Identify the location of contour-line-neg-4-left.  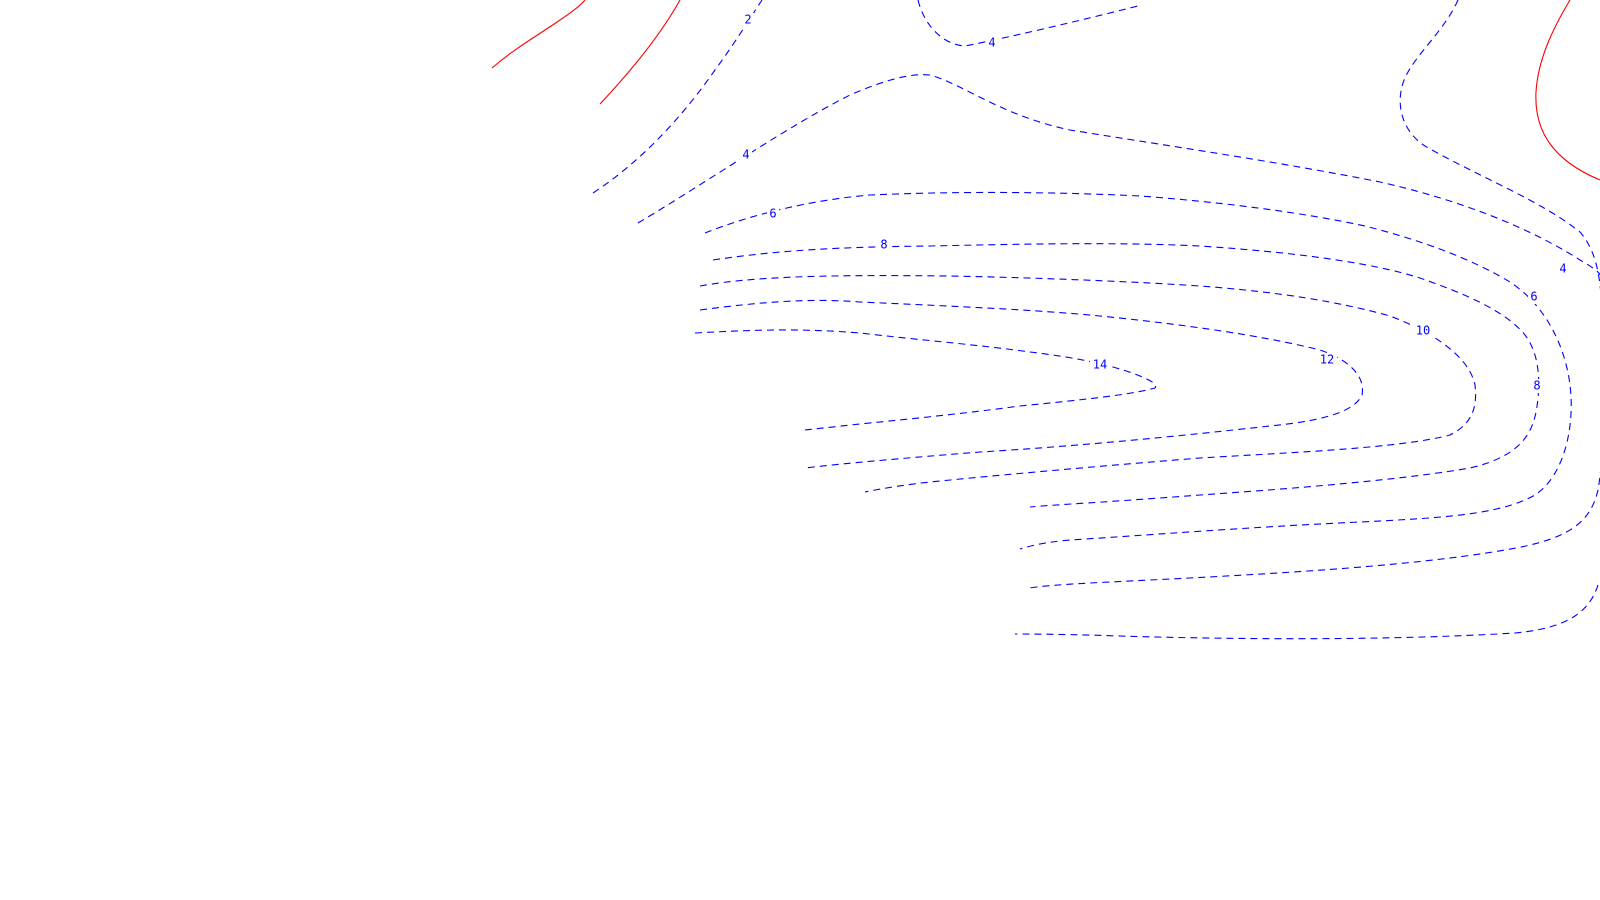
(1118, 175).